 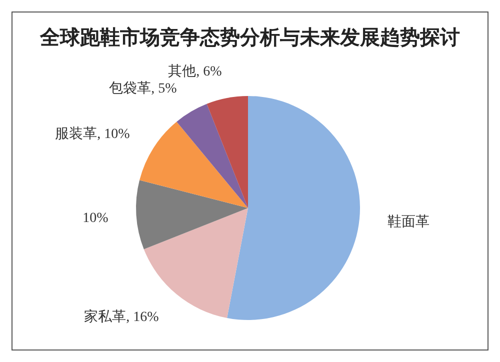 What do you see at coordinates (408, 222) in the screenshot?
I see `slice-label: 鞋面革` at bounding box center [408, 222].